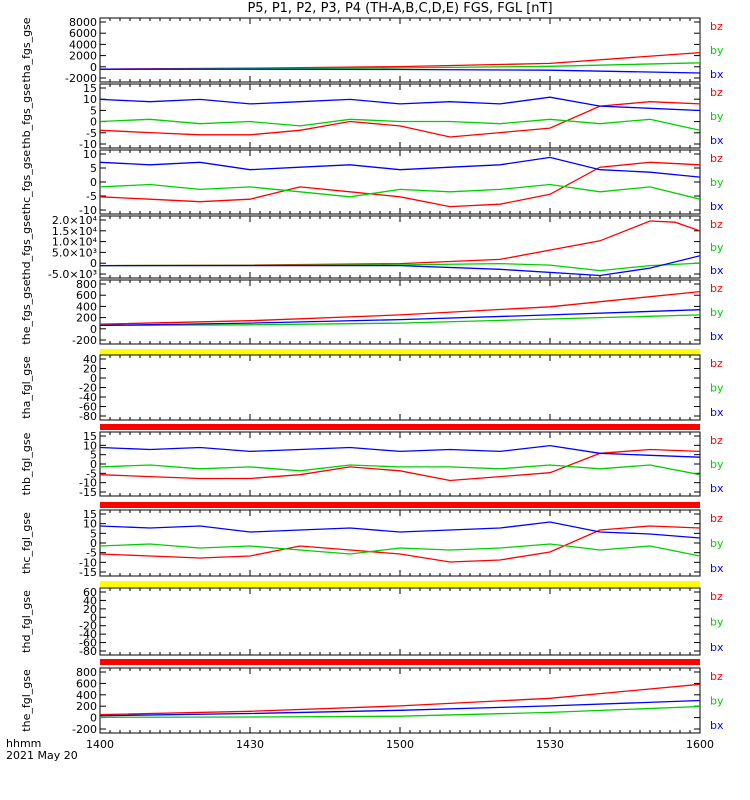 The image size is (750, 800). What do you see at coordinates (26, 116) in the screenshot?
I see `y-axis-label: thb_fgs_gse` at bounding box center [26, 116].